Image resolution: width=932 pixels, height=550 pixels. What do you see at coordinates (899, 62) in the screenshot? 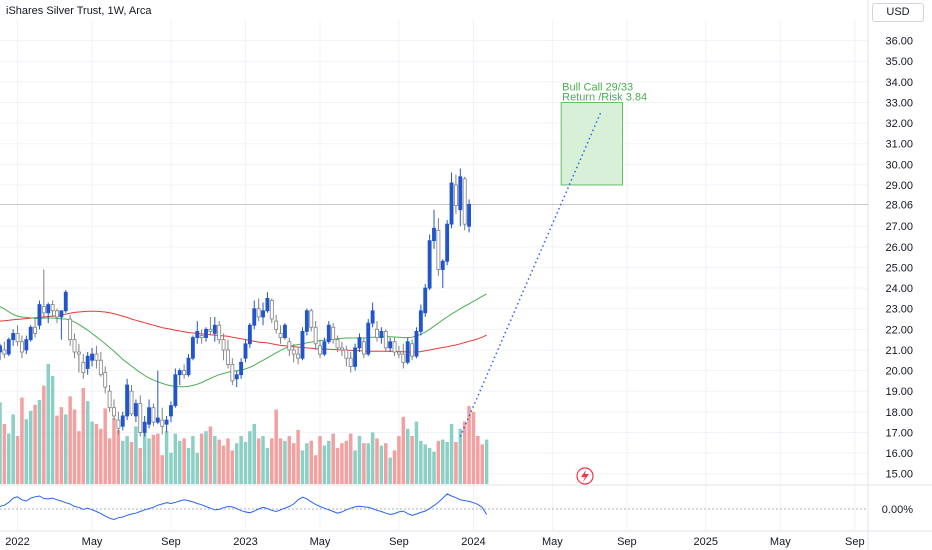
I see `price-tick-label: 35.00` at bounding box center [899, 62].